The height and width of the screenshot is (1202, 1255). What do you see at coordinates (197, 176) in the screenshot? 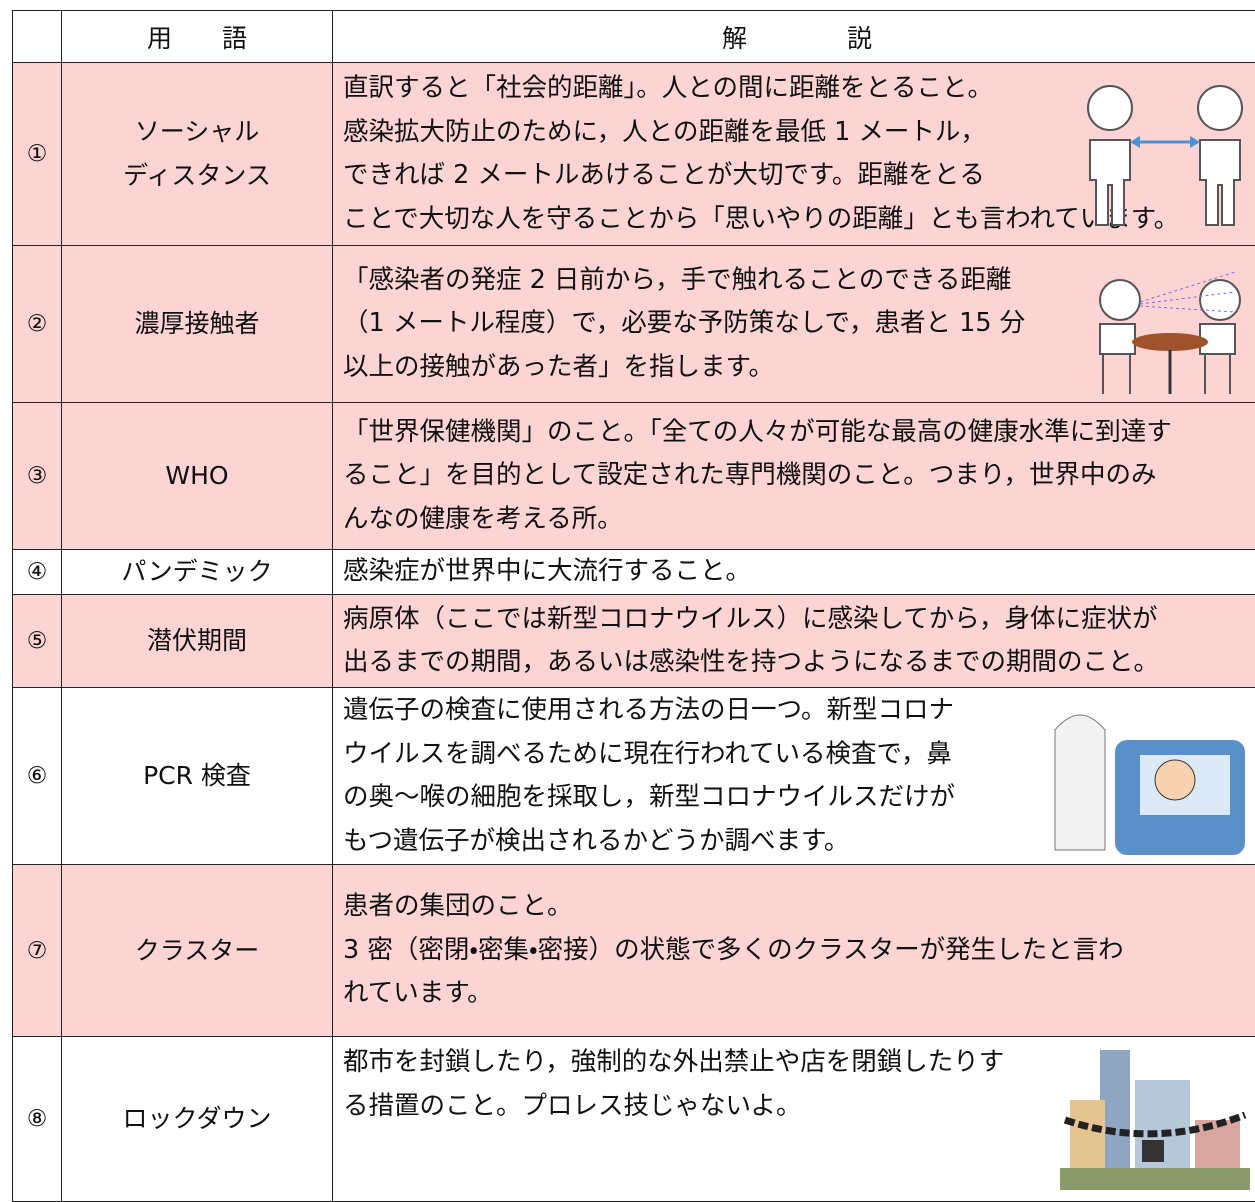
I see `term-line: ディスタンス` at bounding box center [197, 176].